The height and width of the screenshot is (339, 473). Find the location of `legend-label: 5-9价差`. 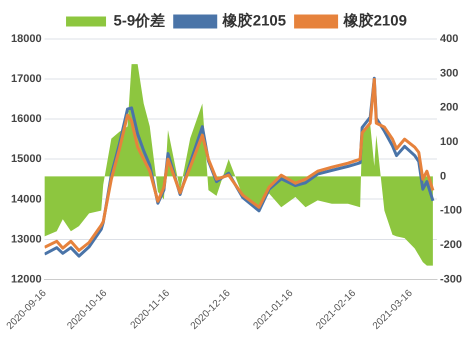

legend-label: 5-9价差 is located at coordinates (140, 21).